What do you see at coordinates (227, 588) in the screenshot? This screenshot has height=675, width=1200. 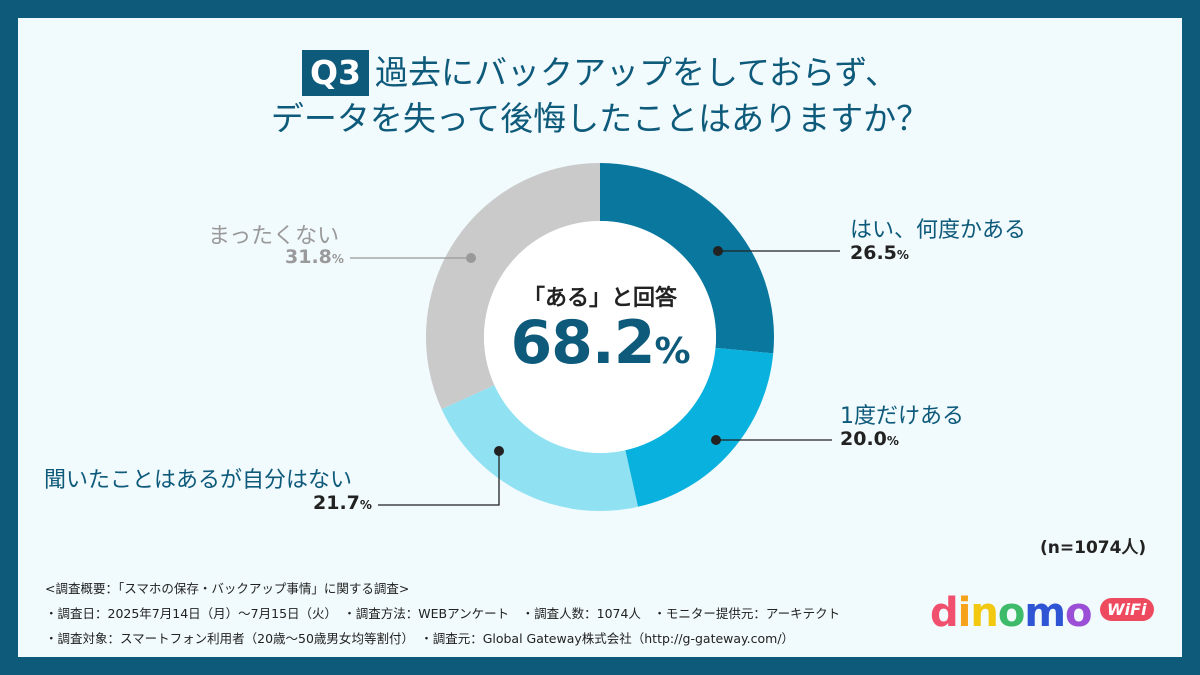 I see `footer-line-1: <調査概要：「スマホの保存・バックアップ事情」に関する調査>` at bounding box center [227, 588].